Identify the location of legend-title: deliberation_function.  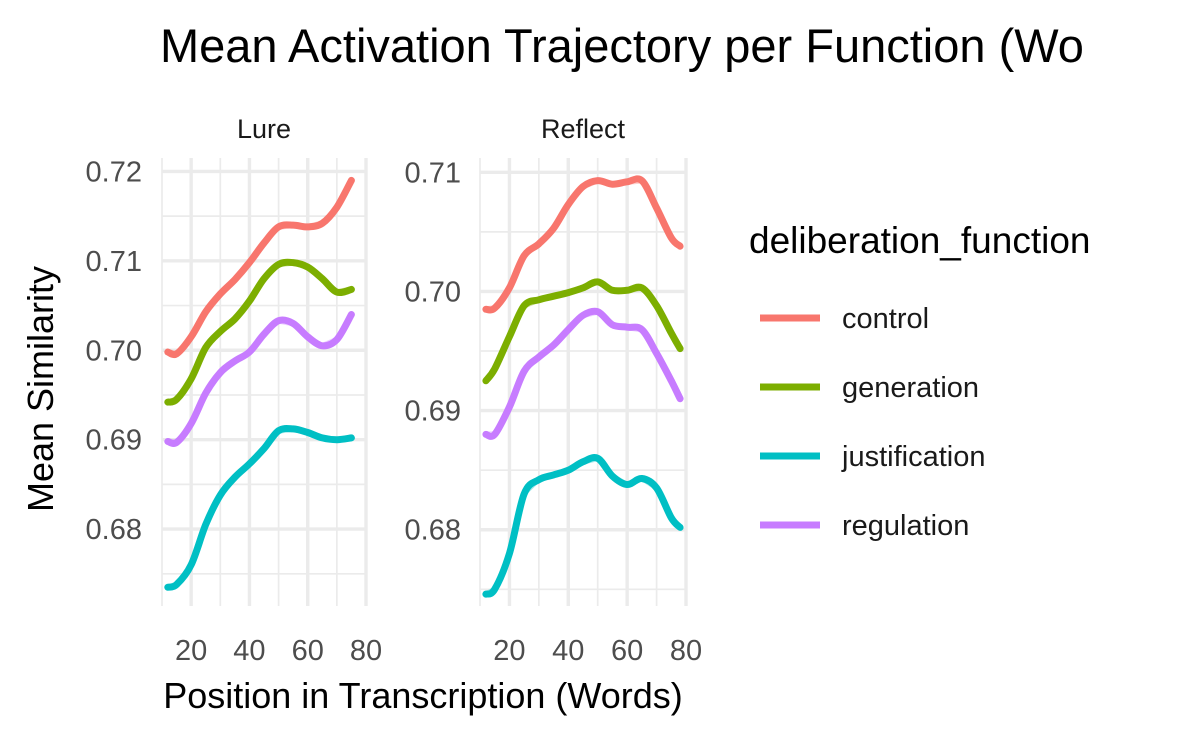
(919, 240).